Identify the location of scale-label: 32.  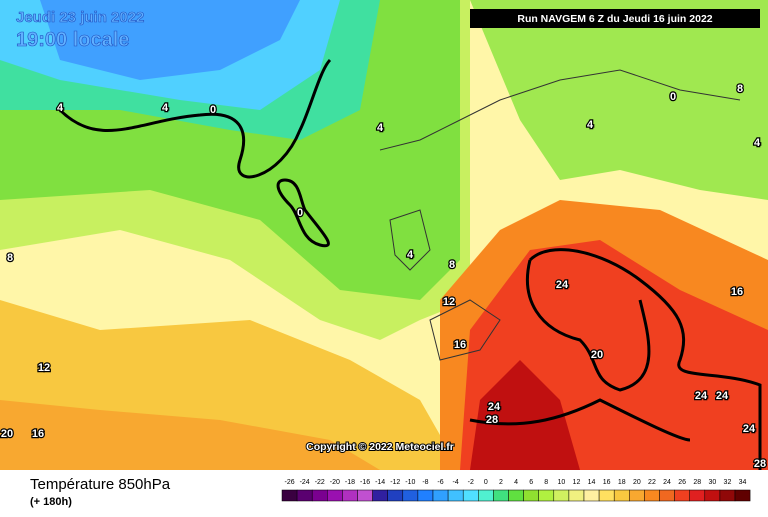
(728, 482).